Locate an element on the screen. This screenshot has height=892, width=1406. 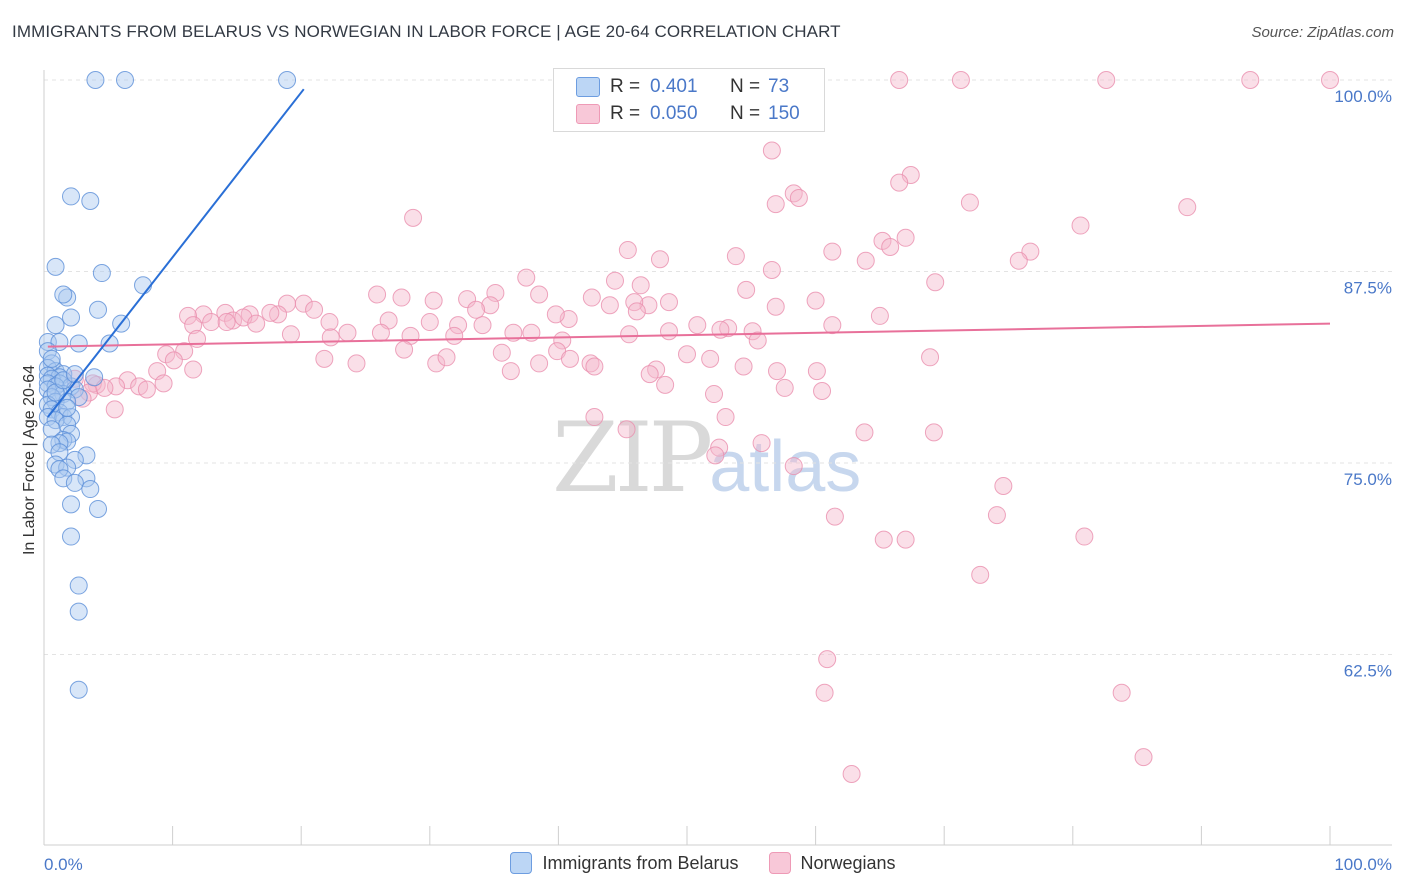
legend-row-norwegians: R = 0.050 N = 150 is located at coordinates (688, 114).